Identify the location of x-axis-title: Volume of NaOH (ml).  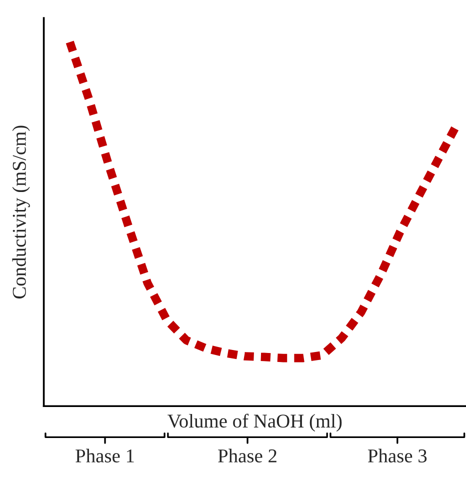
(255, 423).